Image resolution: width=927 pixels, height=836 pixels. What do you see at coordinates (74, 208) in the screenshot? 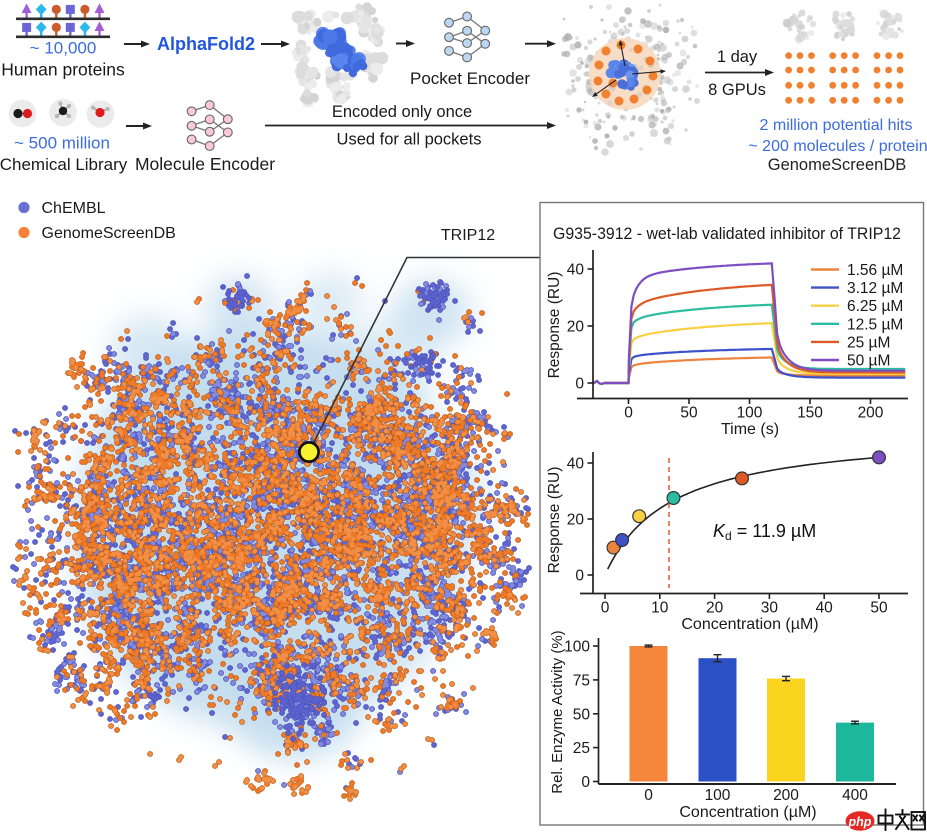
I see `svg-text: ChEMBL` at bounding box center [74, 208].